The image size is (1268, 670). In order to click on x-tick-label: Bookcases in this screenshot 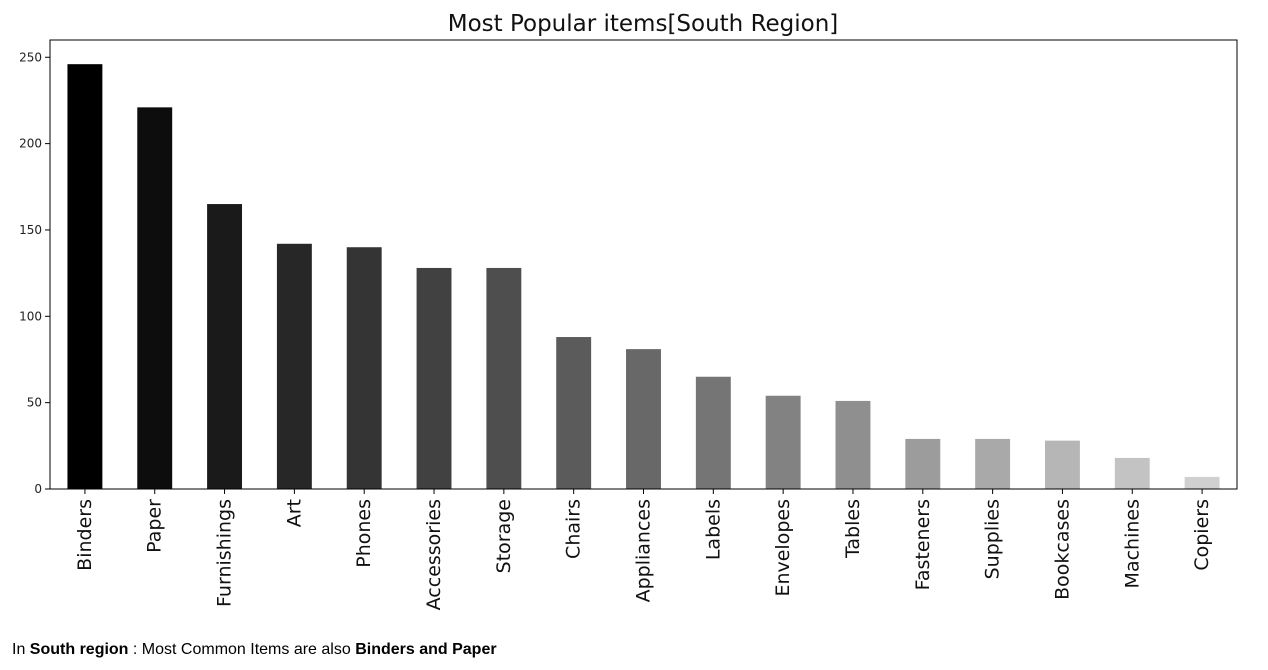, I will do `click(1062, 549)`.